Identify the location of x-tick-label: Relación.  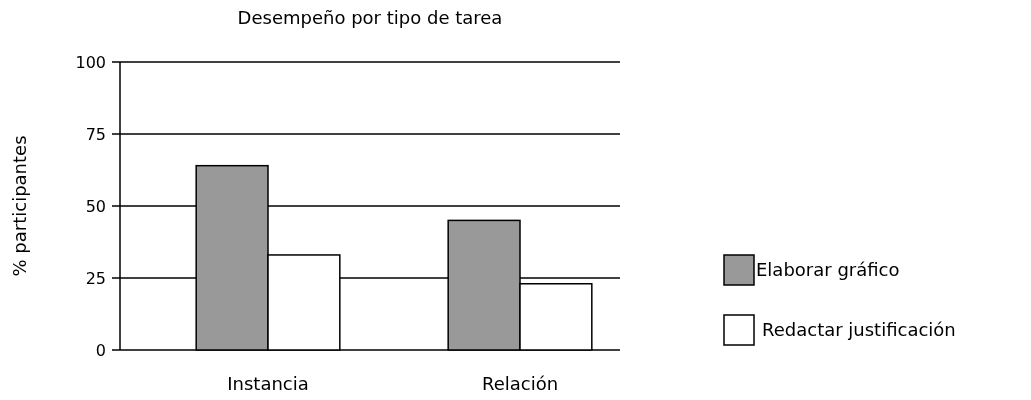
(520, 383).